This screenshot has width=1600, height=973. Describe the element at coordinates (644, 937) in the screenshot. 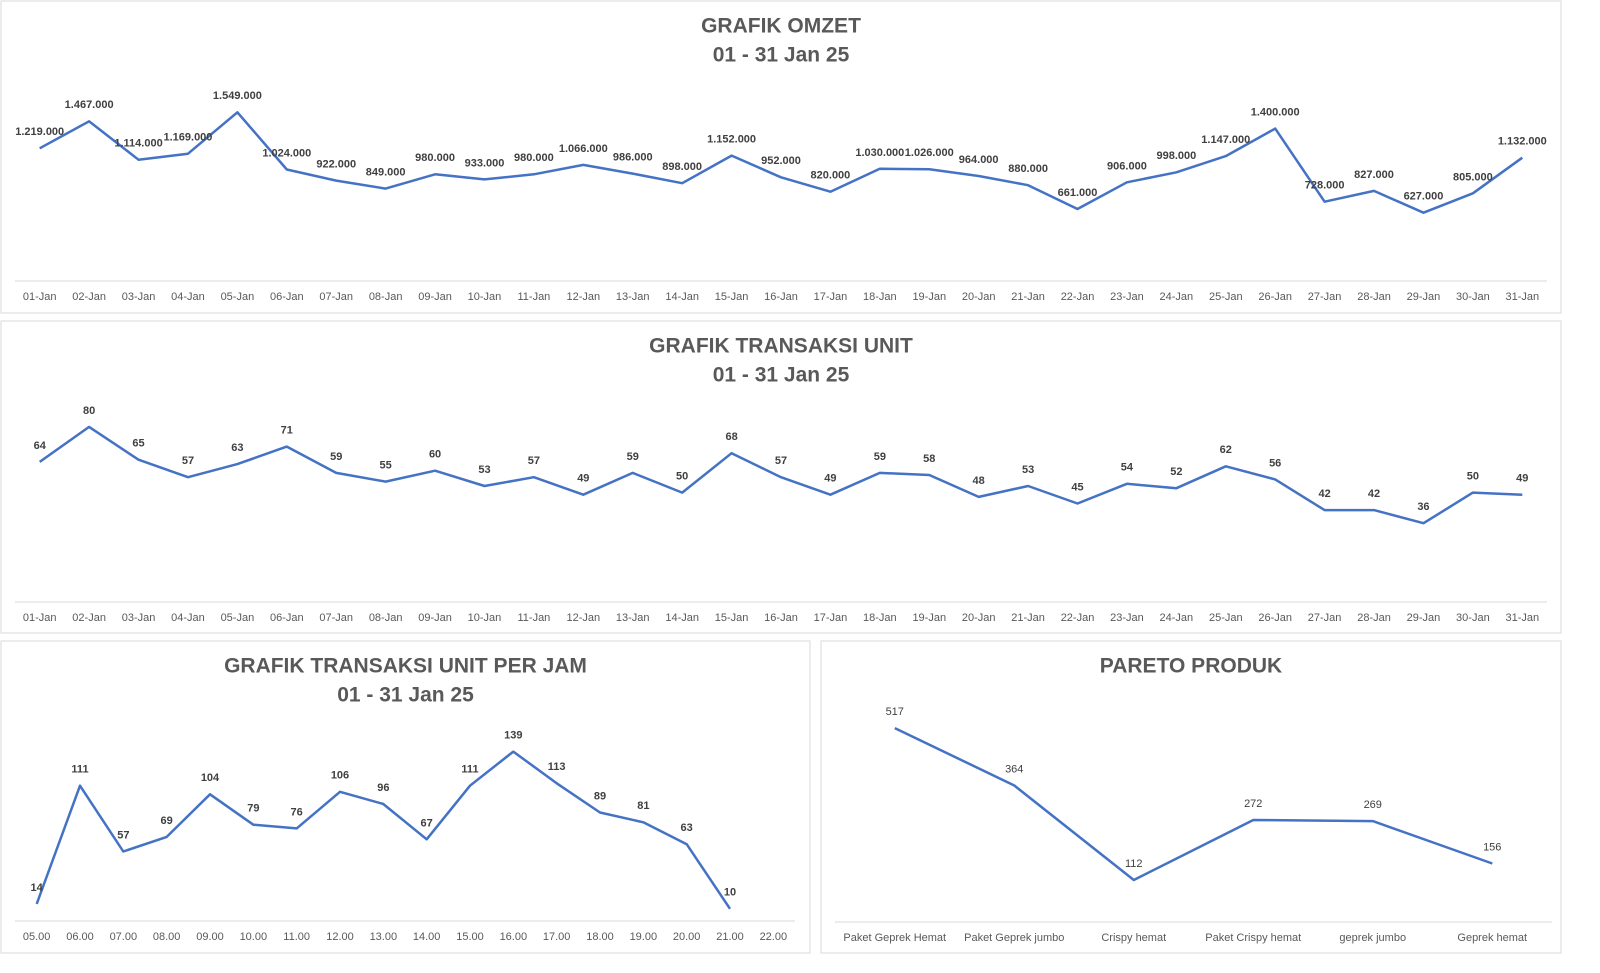

I see `x-tick-label: 19.00` at that location.